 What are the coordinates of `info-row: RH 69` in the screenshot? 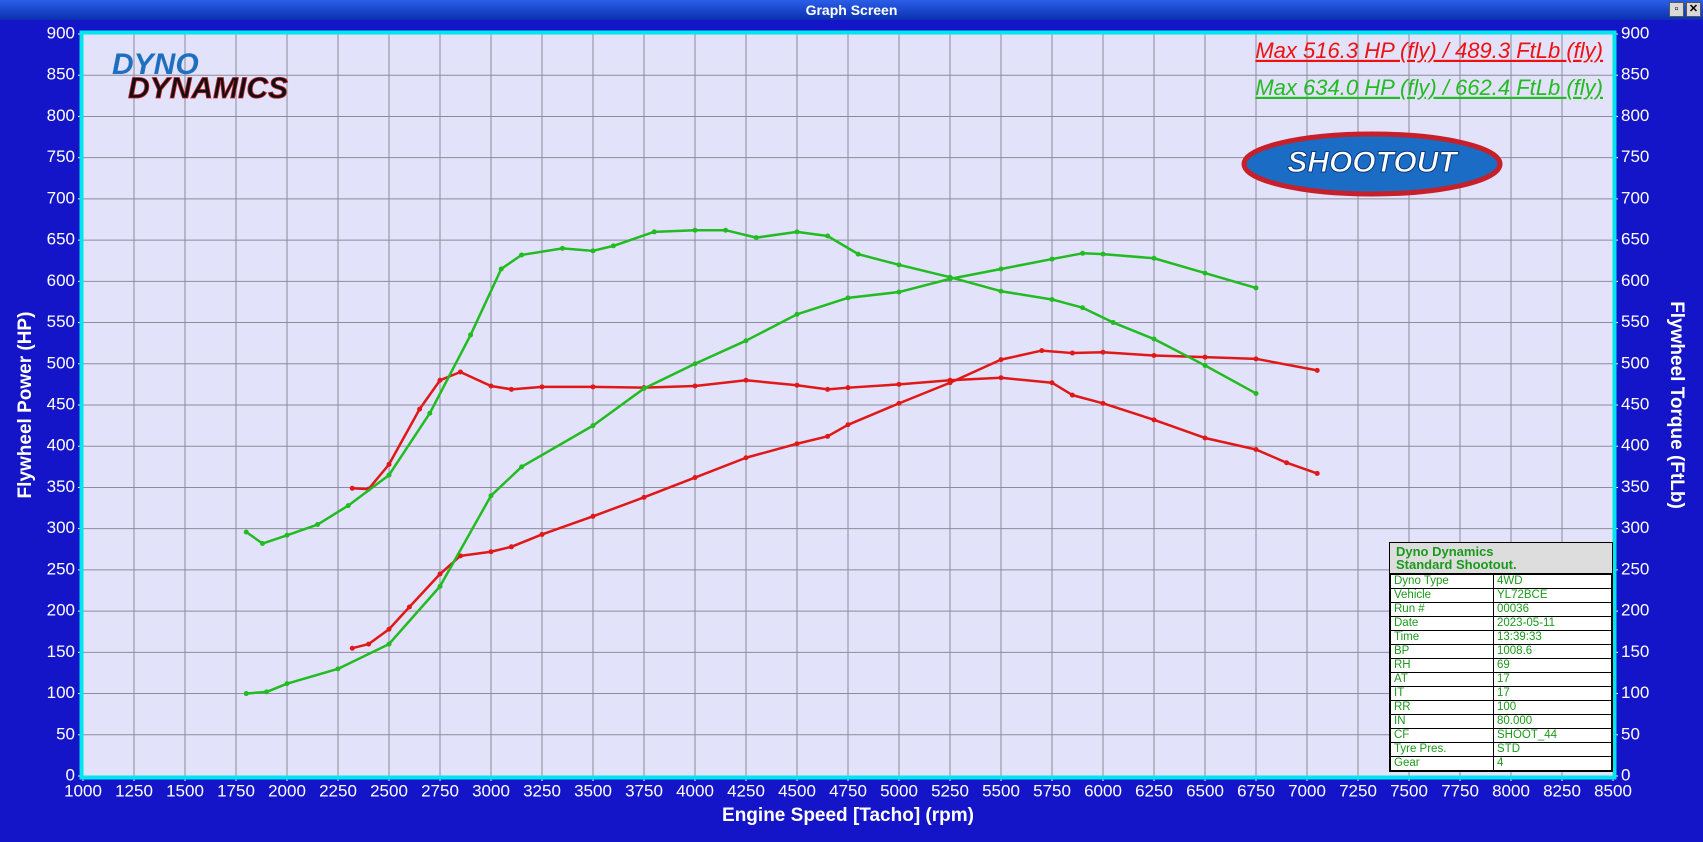 It's located at (1501, 665).